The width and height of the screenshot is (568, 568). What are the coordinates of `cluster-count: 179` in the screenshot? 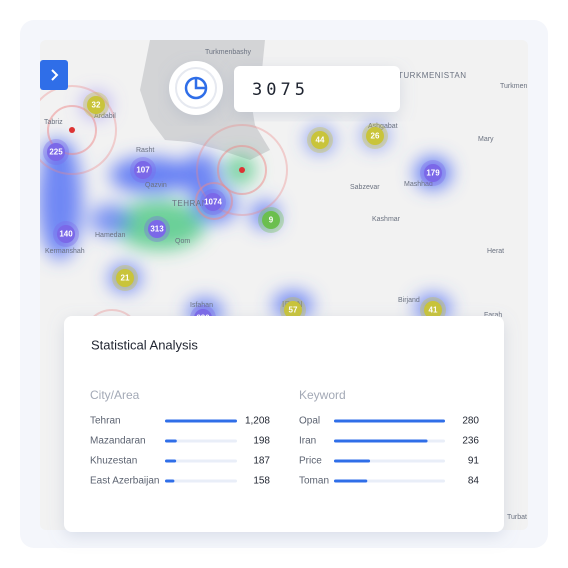 It's located at (433, 173).